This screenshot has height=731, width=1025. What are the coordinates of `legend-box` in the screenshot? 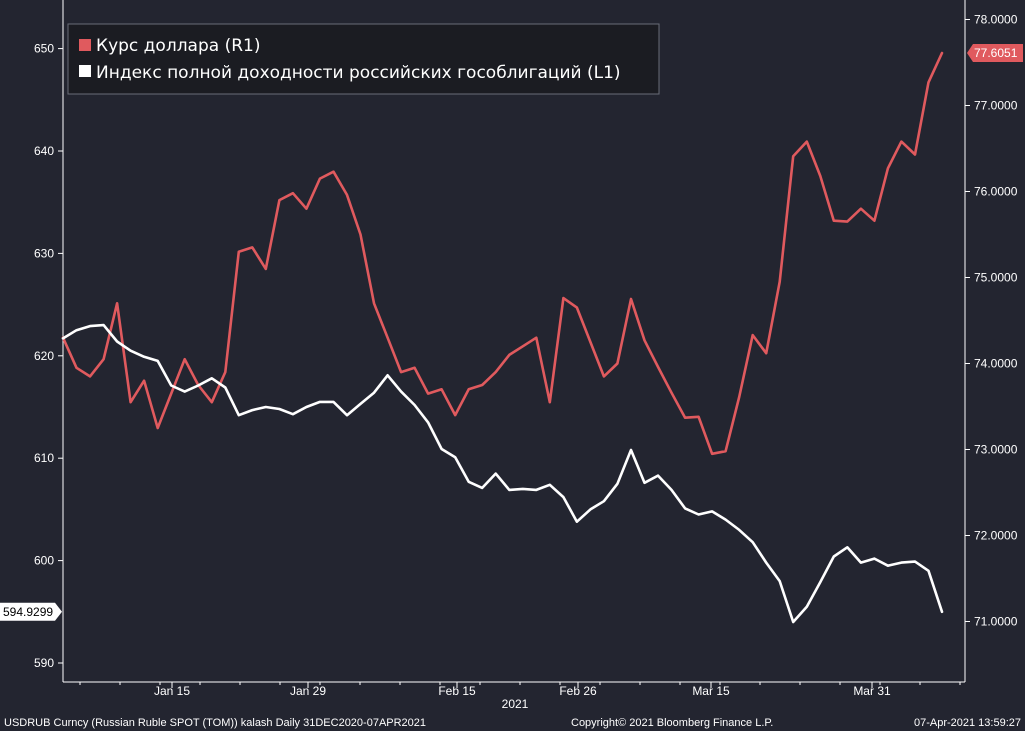 It's located at (363, 59).